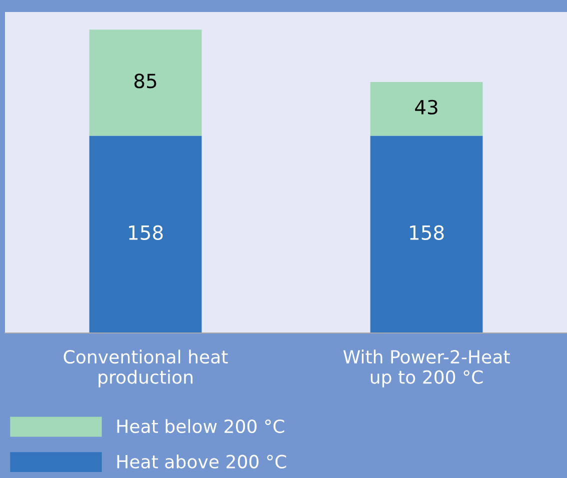  I want to click on x-tick-label: Conventional heat production, so click(146, 369).